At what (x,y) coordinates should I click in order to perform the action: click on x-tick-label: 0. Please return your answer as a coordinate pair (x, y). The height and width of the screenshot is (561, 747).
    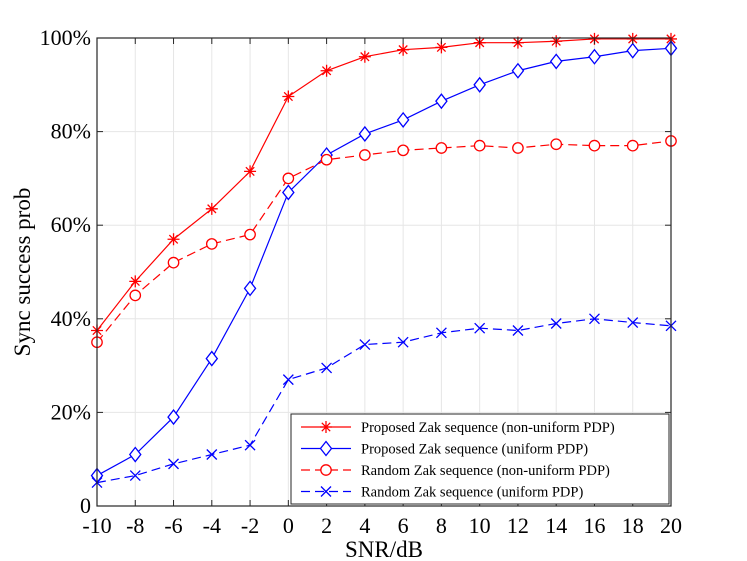
    Looking at the image, I should click on (288, 525).